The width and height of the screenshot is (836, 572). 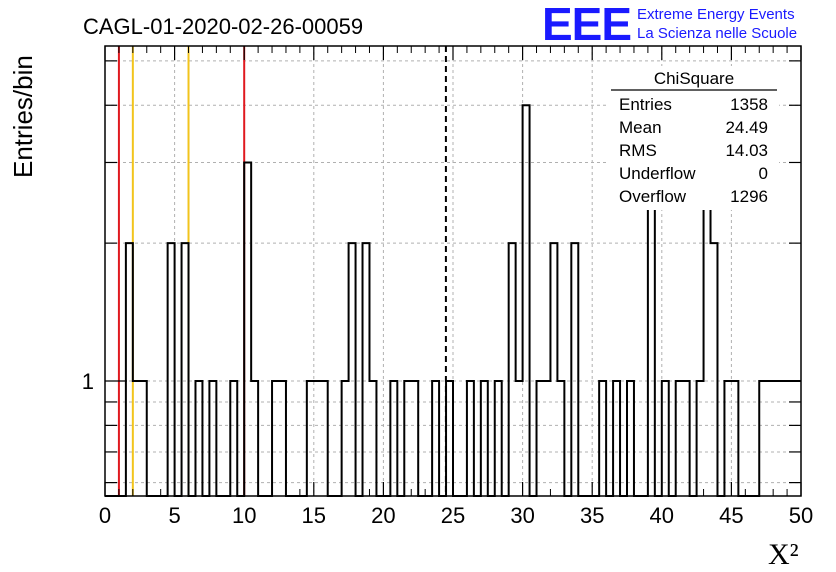 What do you see at coordinates (763, 173) in the screenshot?
I see `stats-value: 0` at bounding box center [763, 173].